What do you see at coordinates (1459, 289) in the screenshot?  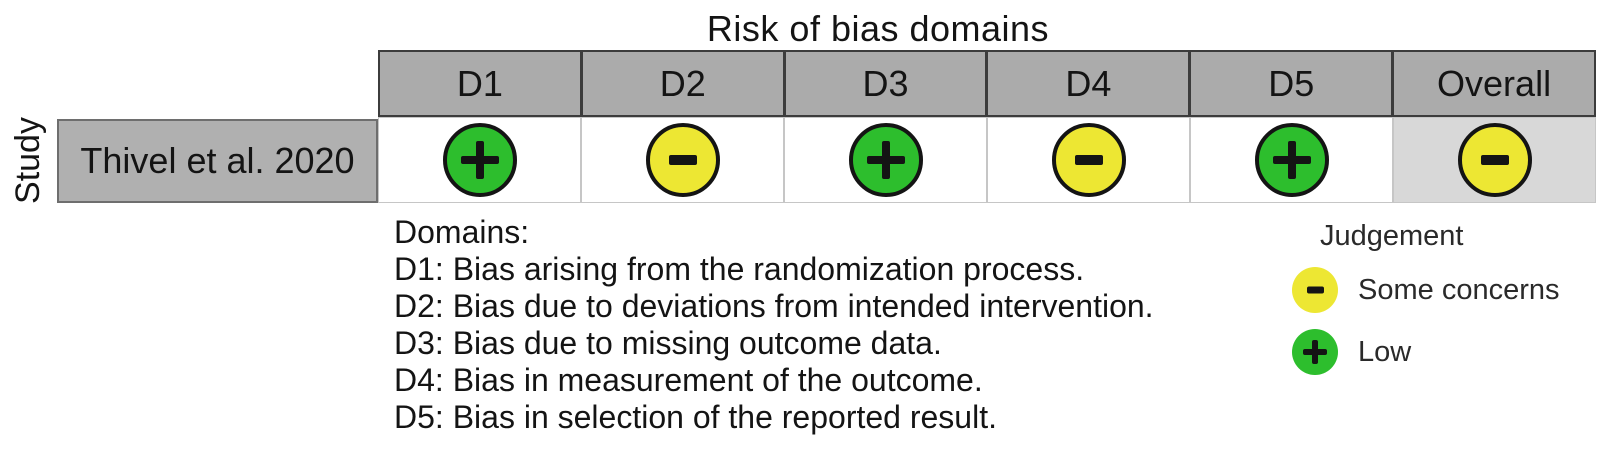 I see `judgement-label: Some concerns` at bounding box center [1459, 289].